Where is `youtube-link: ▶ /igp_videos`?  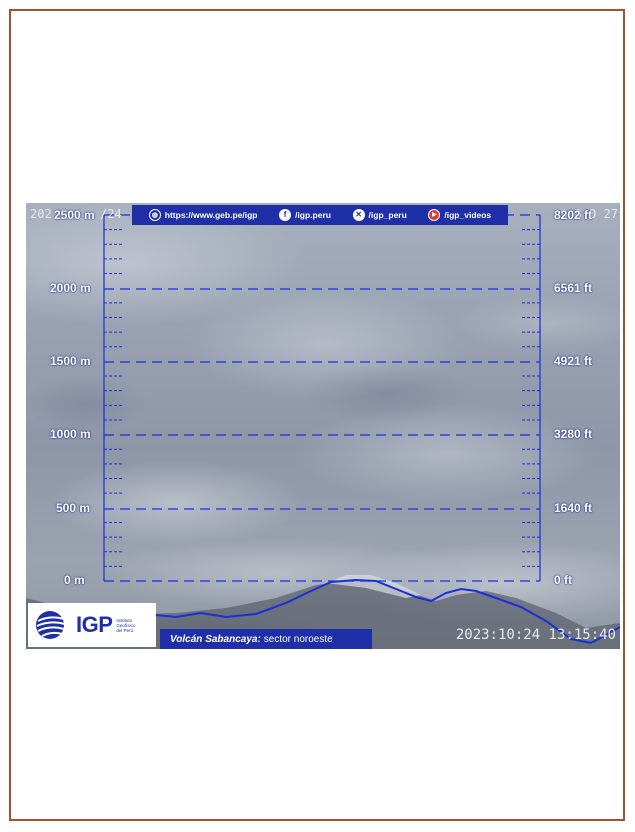 youtube-link: ▶ /igp_videos is located at coordinates (459, 215).